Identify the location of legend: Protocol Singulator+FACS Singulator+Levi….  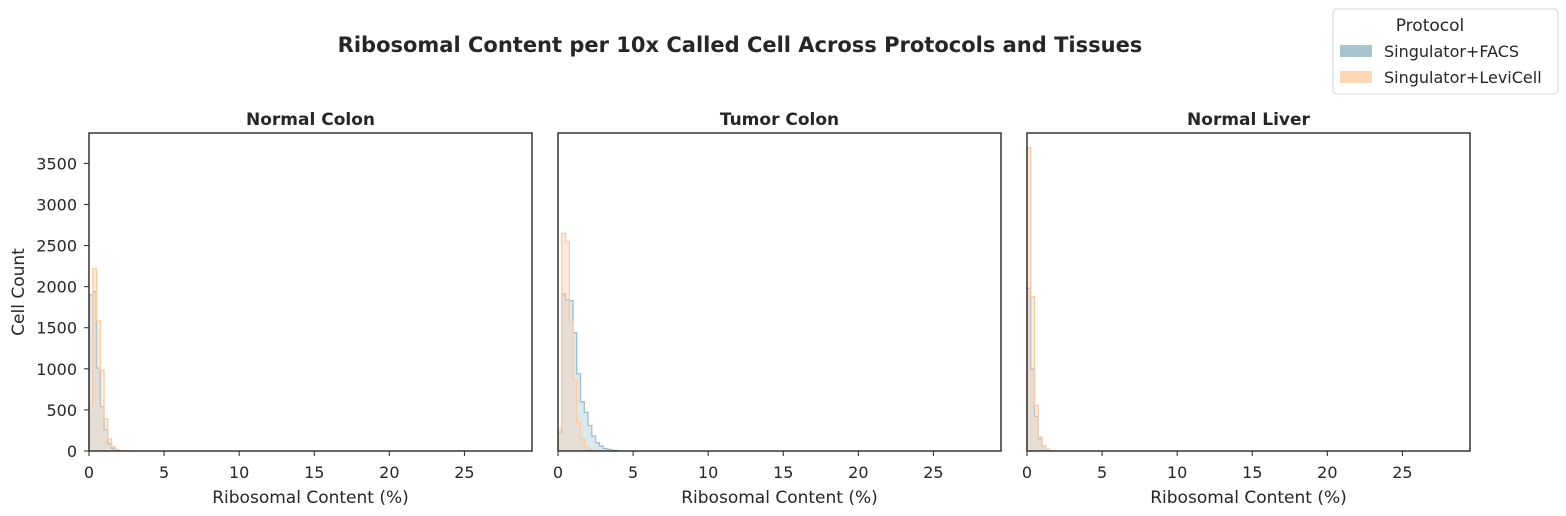
(1445, 51).